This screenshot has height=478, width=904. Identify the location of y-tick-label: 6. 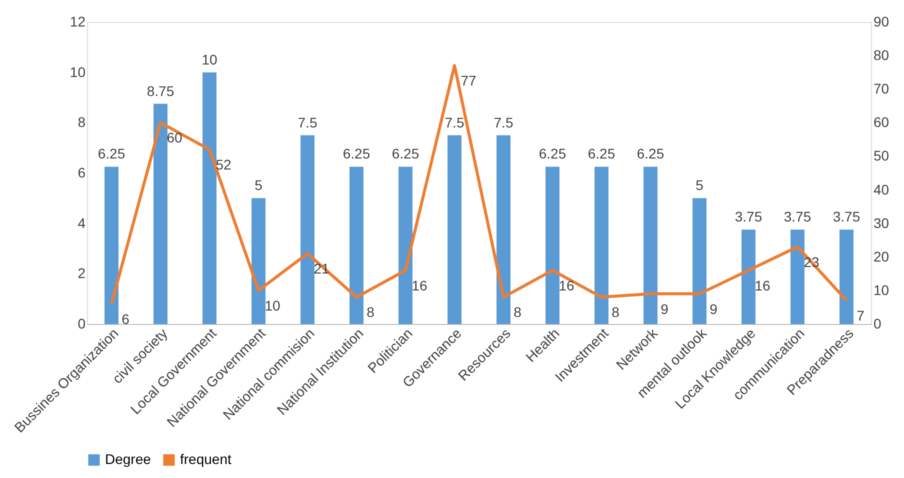
(82, 172).